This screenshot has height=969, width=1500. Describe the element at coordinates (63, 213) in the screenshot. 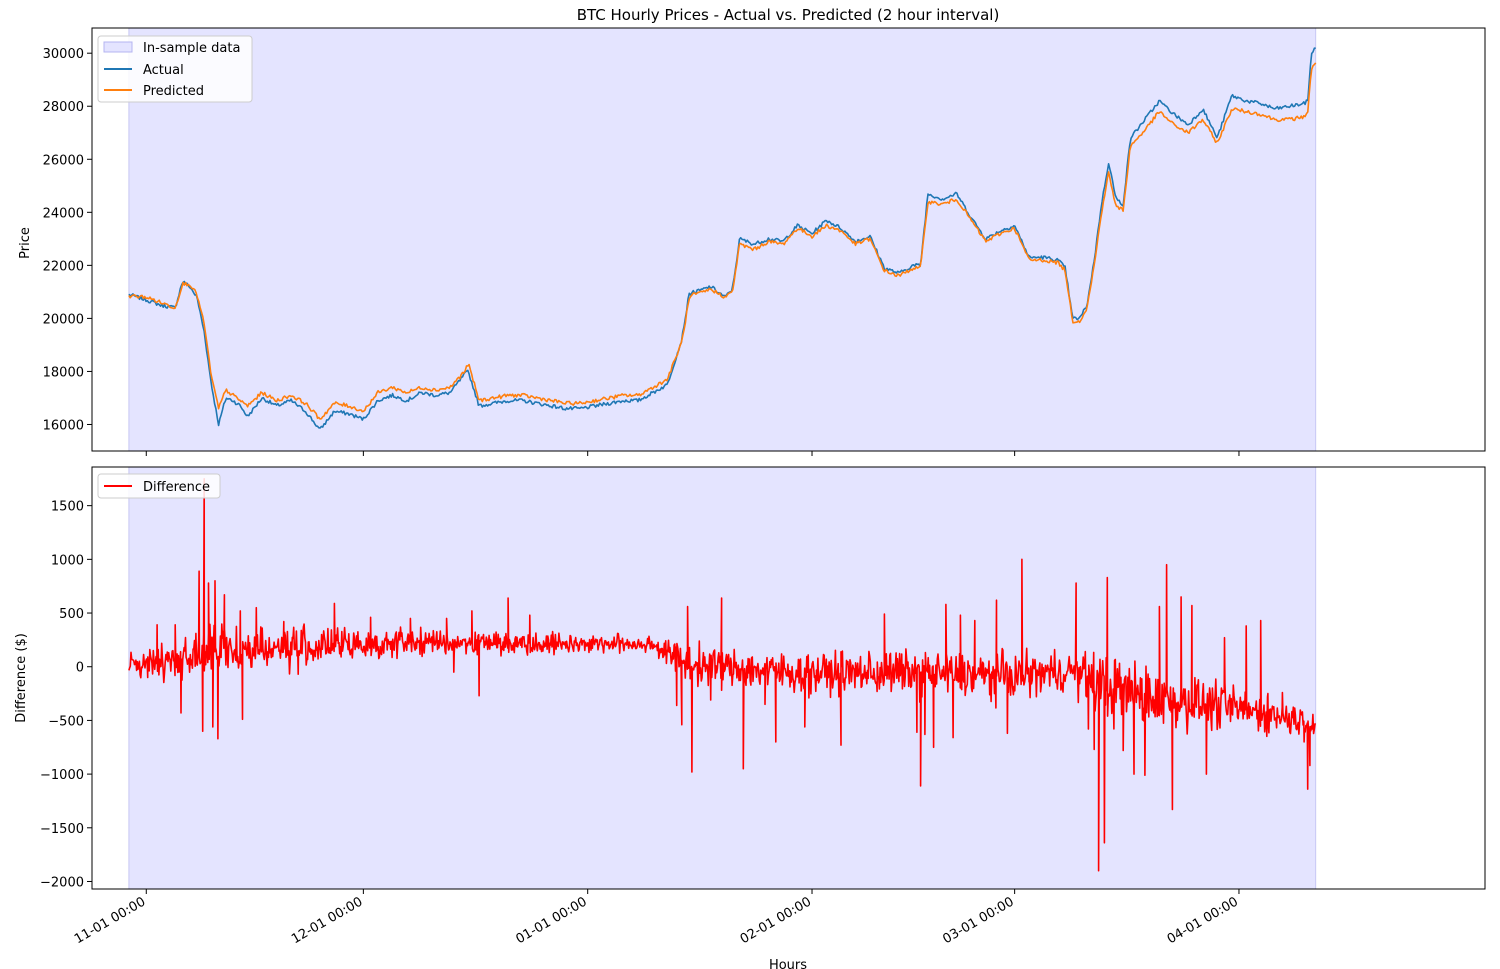

I see `price-y-tick-label: 24000` at that location.